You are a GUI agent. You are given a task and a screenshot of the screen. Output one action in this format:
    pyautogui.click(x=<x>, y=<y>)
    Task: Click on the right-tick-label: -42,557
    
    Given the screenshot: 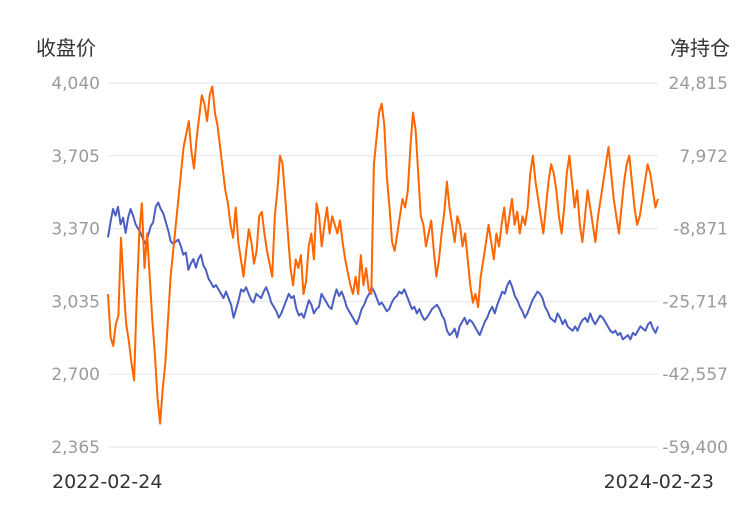 What is the action you would take?
    pyautogui.click(x=695, y=375)
    